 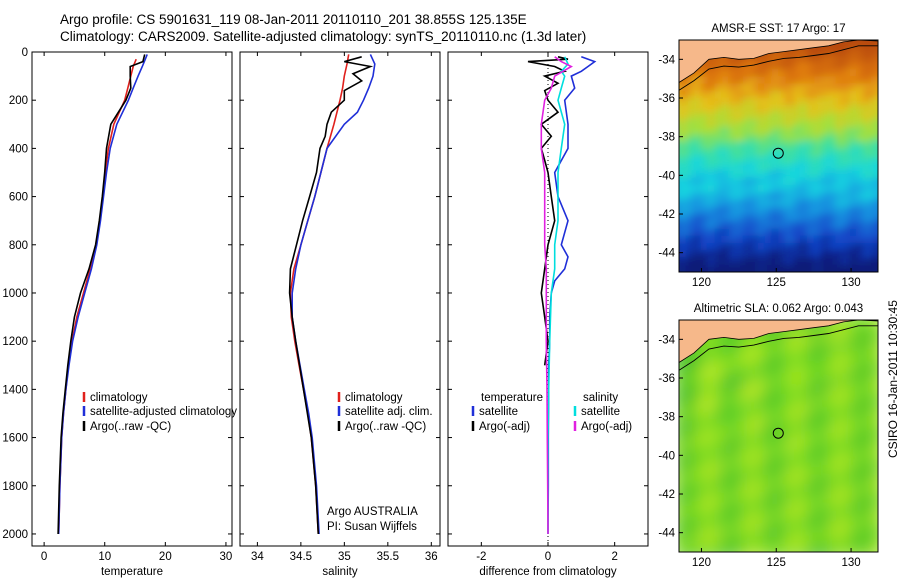 What do you see at coordinates (15, 487) in the screenshot?
I see `y-tick-label: 1800` at bounding box center [15, 487].